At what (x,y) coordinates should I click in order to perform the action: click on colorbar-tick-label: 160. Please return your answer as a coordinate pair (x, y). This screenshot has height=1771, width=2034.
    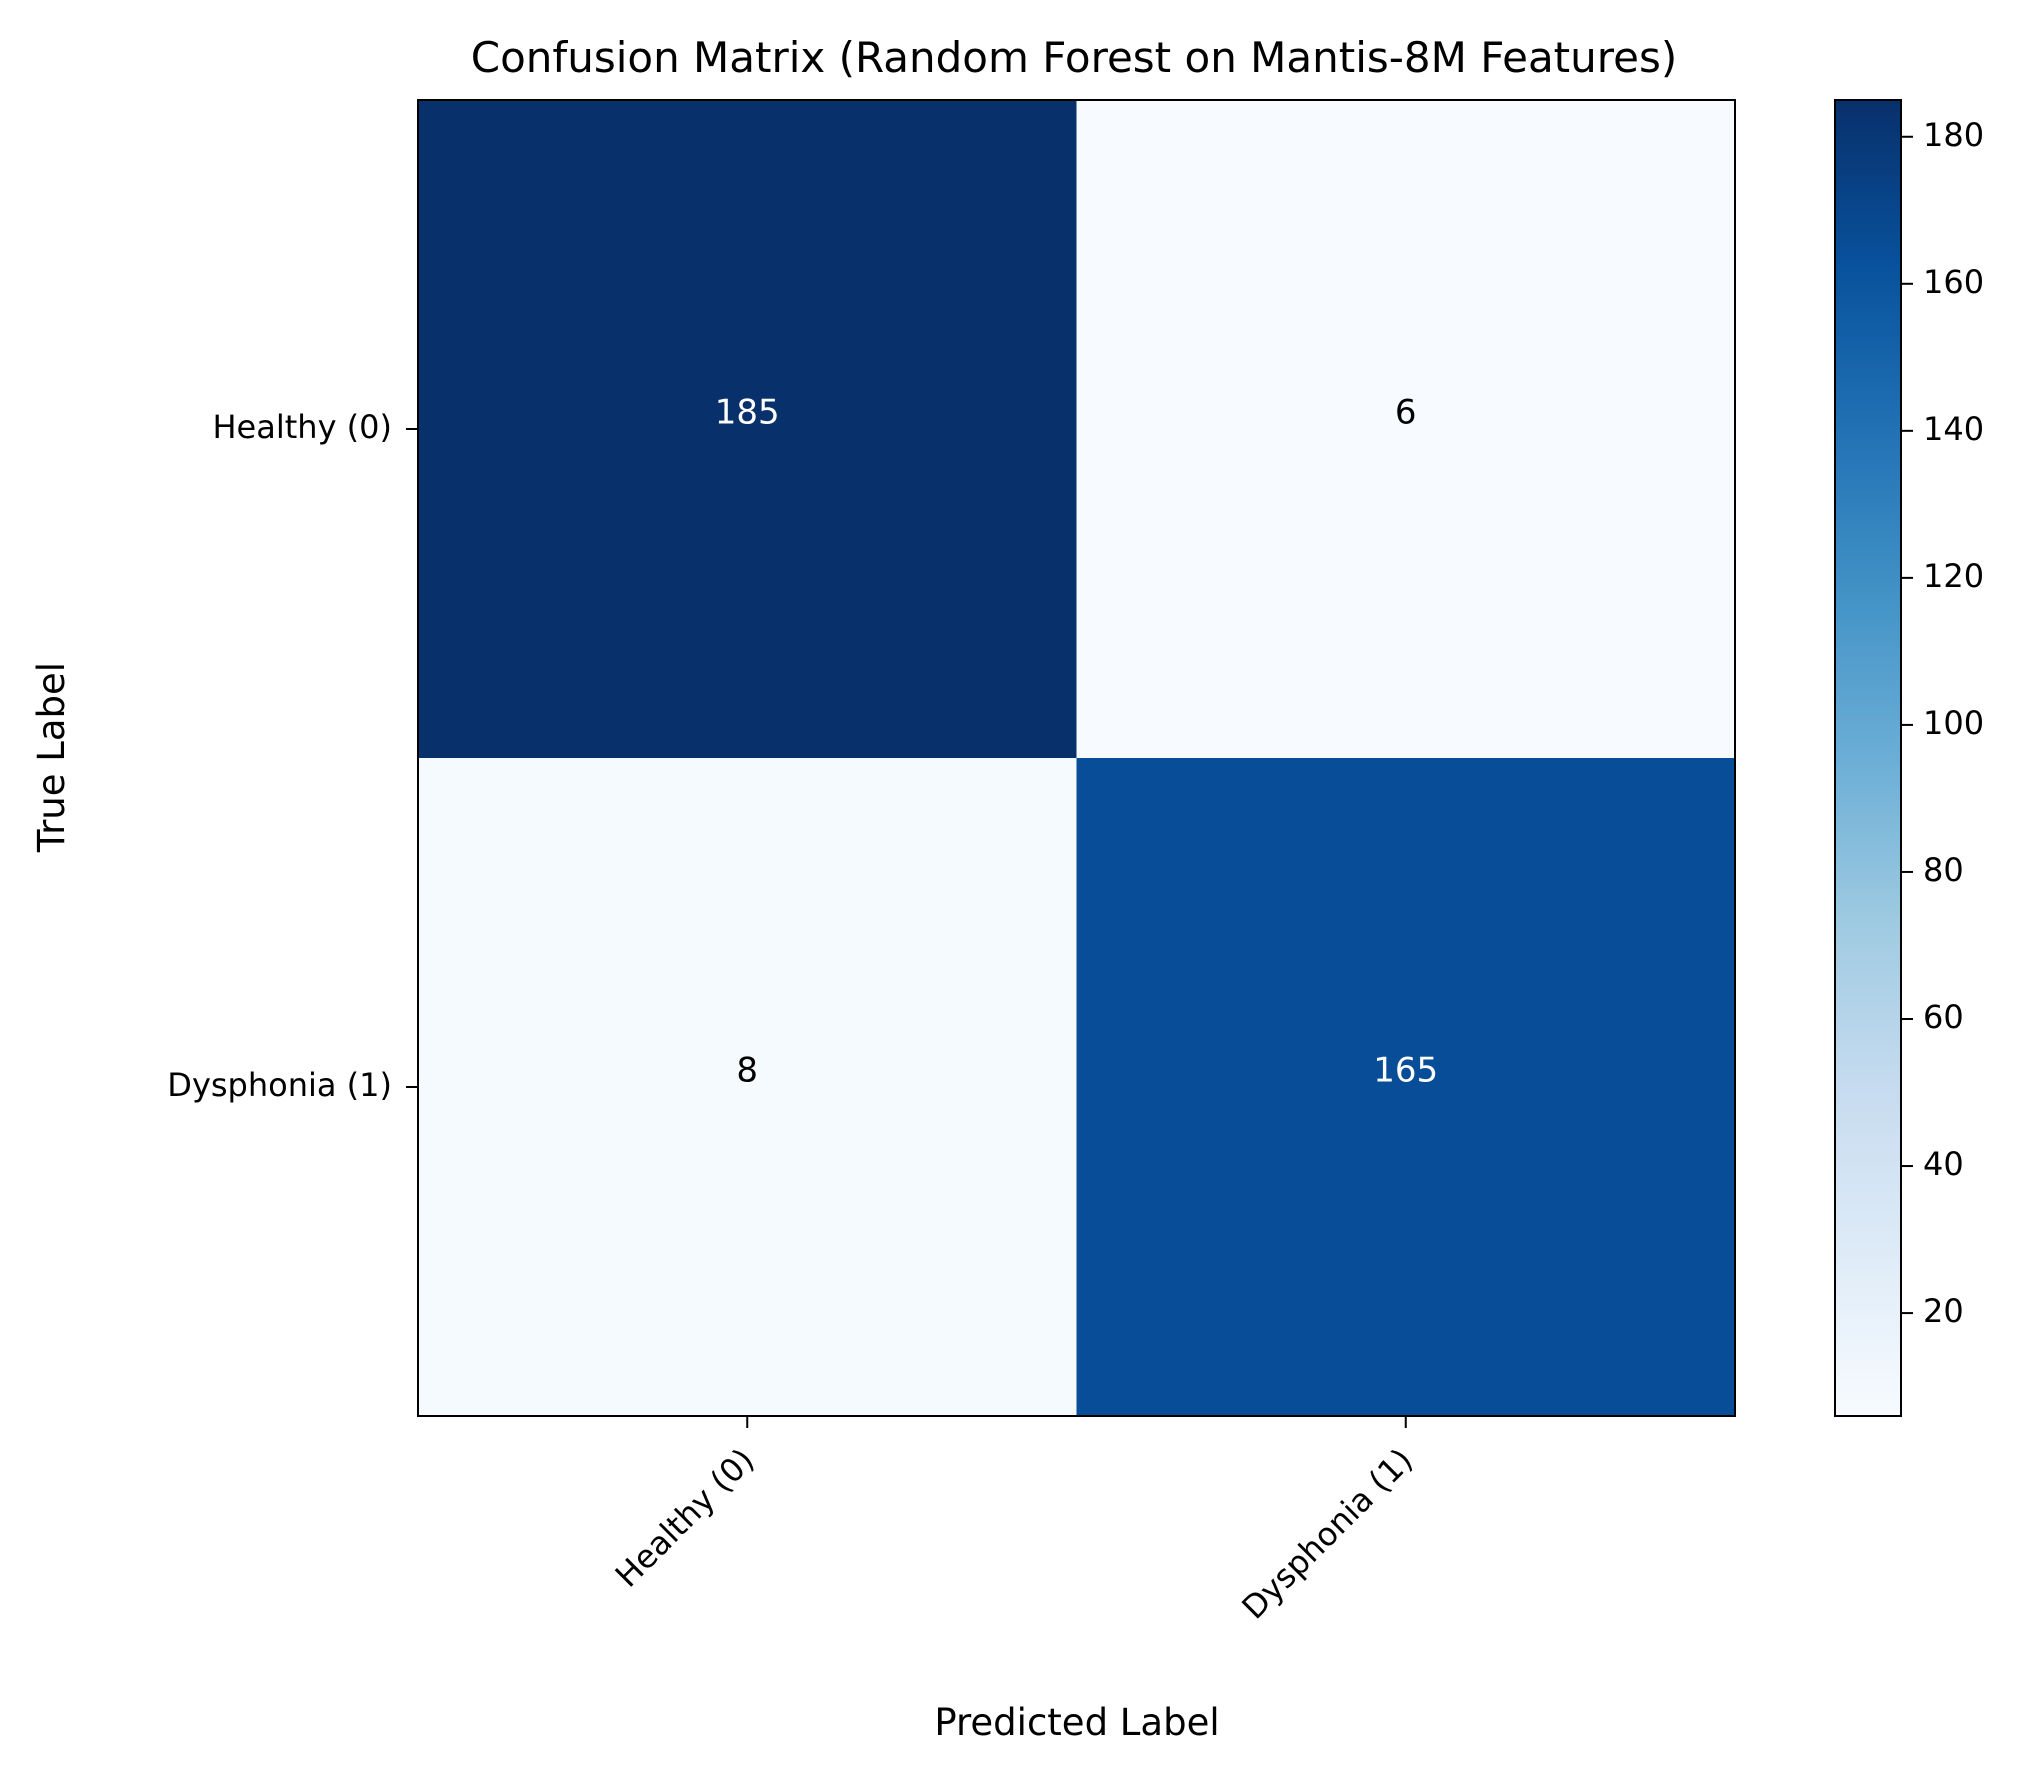
    Looking at the image, I should click on (1953, 282).